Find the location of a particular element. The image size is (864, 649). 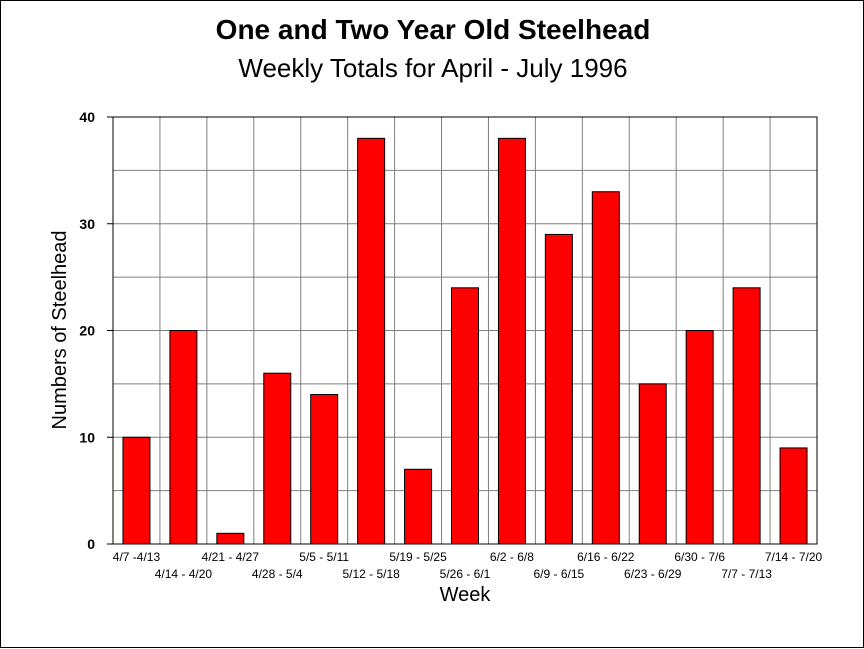

chart-subtitle: Weekly Totals for April - July 1996 is located at coordinates (432, 68).